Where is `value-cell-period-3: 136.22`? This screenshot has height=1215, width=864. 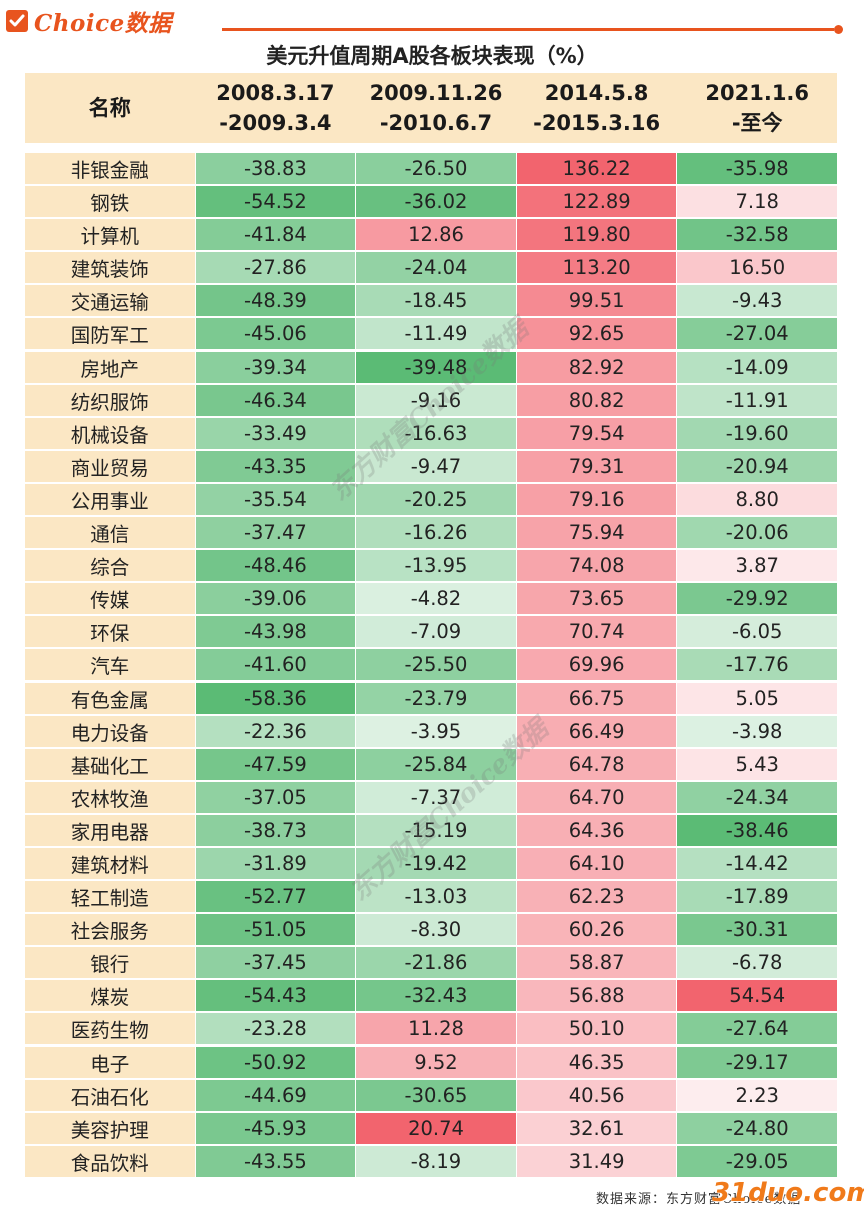
value-cell-period-3: 136.22 is located at coordinates (596, 168).